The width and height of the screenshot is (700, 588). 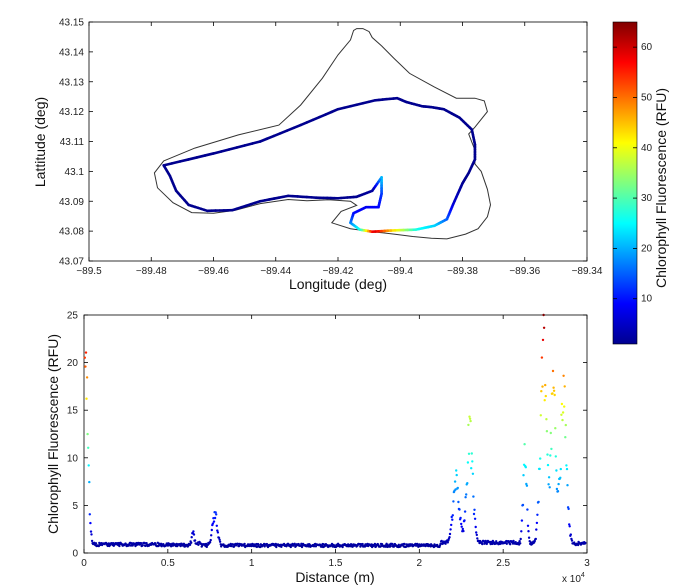 What do you see at coordinates (73, 411) in the screenshot?
I see `scatter-ytick-label: 15` at bounding box center [73, 411].